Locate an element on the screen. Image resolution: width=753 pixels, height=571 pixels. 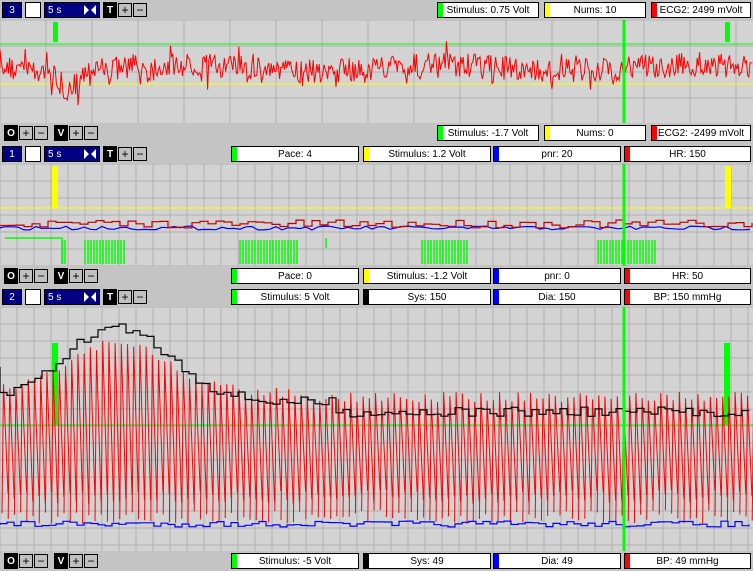
stimulus-max-field: Stimulus: 0.75 Volt is located at coordinates (488, 10).